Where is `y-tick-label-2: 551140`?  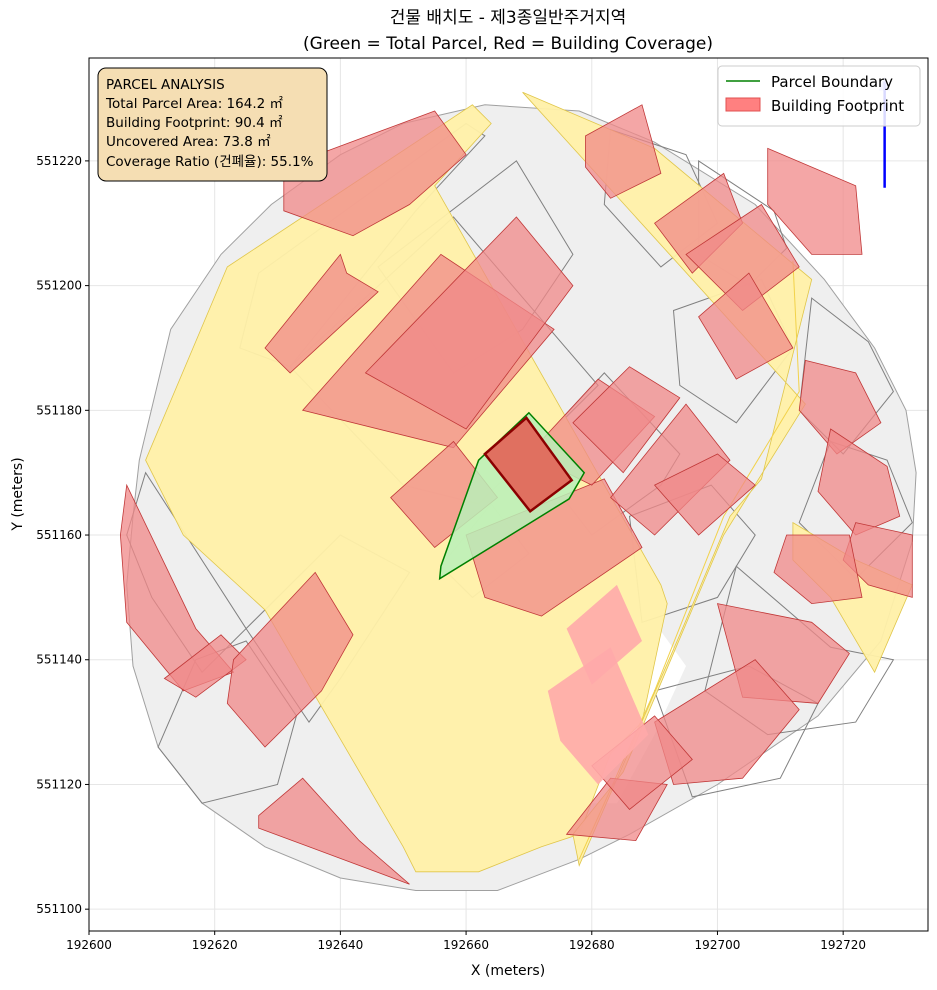
y-tick-label-2: 551140 is located at coordinates (59, 660).